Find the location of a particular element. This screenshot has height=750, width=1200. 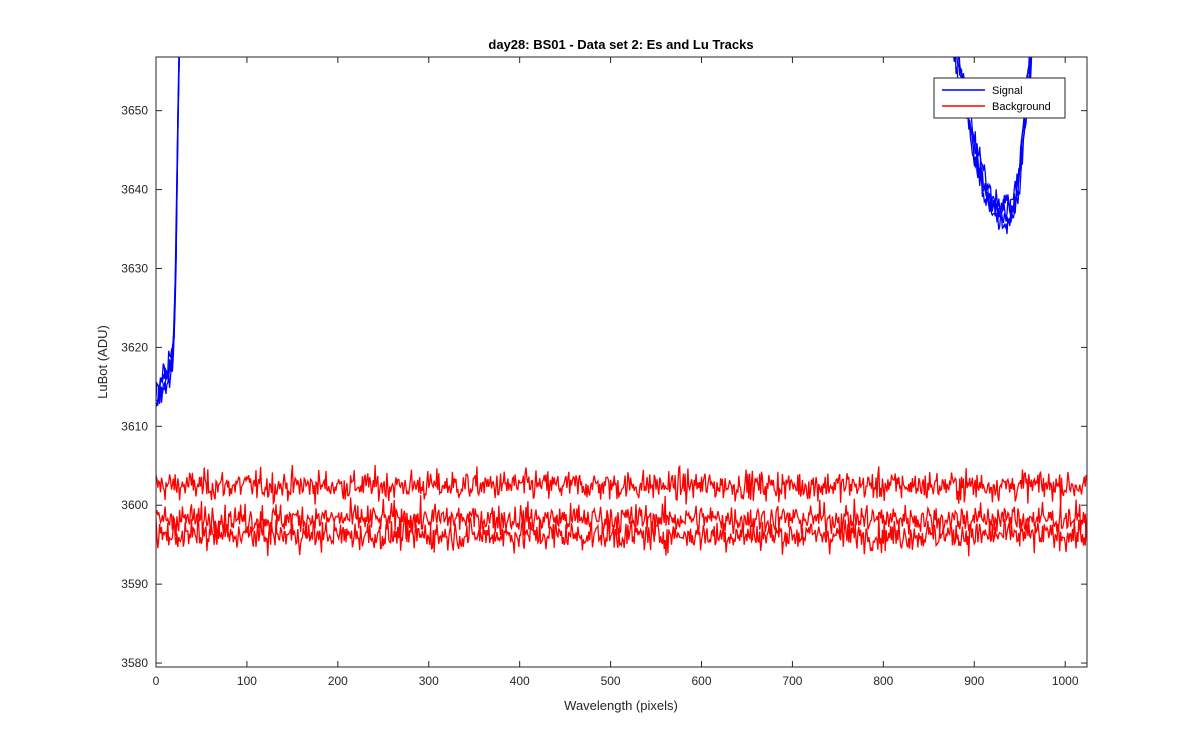

legend-background-label: Background is located at coordinates (1021, 107).